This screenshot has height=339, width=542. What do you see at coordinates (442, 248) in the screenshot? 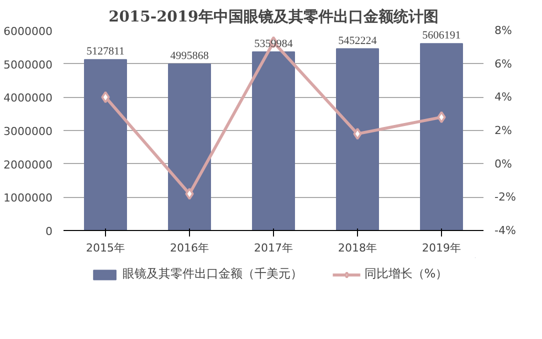
I see `x-tick-label: 2019年` at bounding box center [442, 248].